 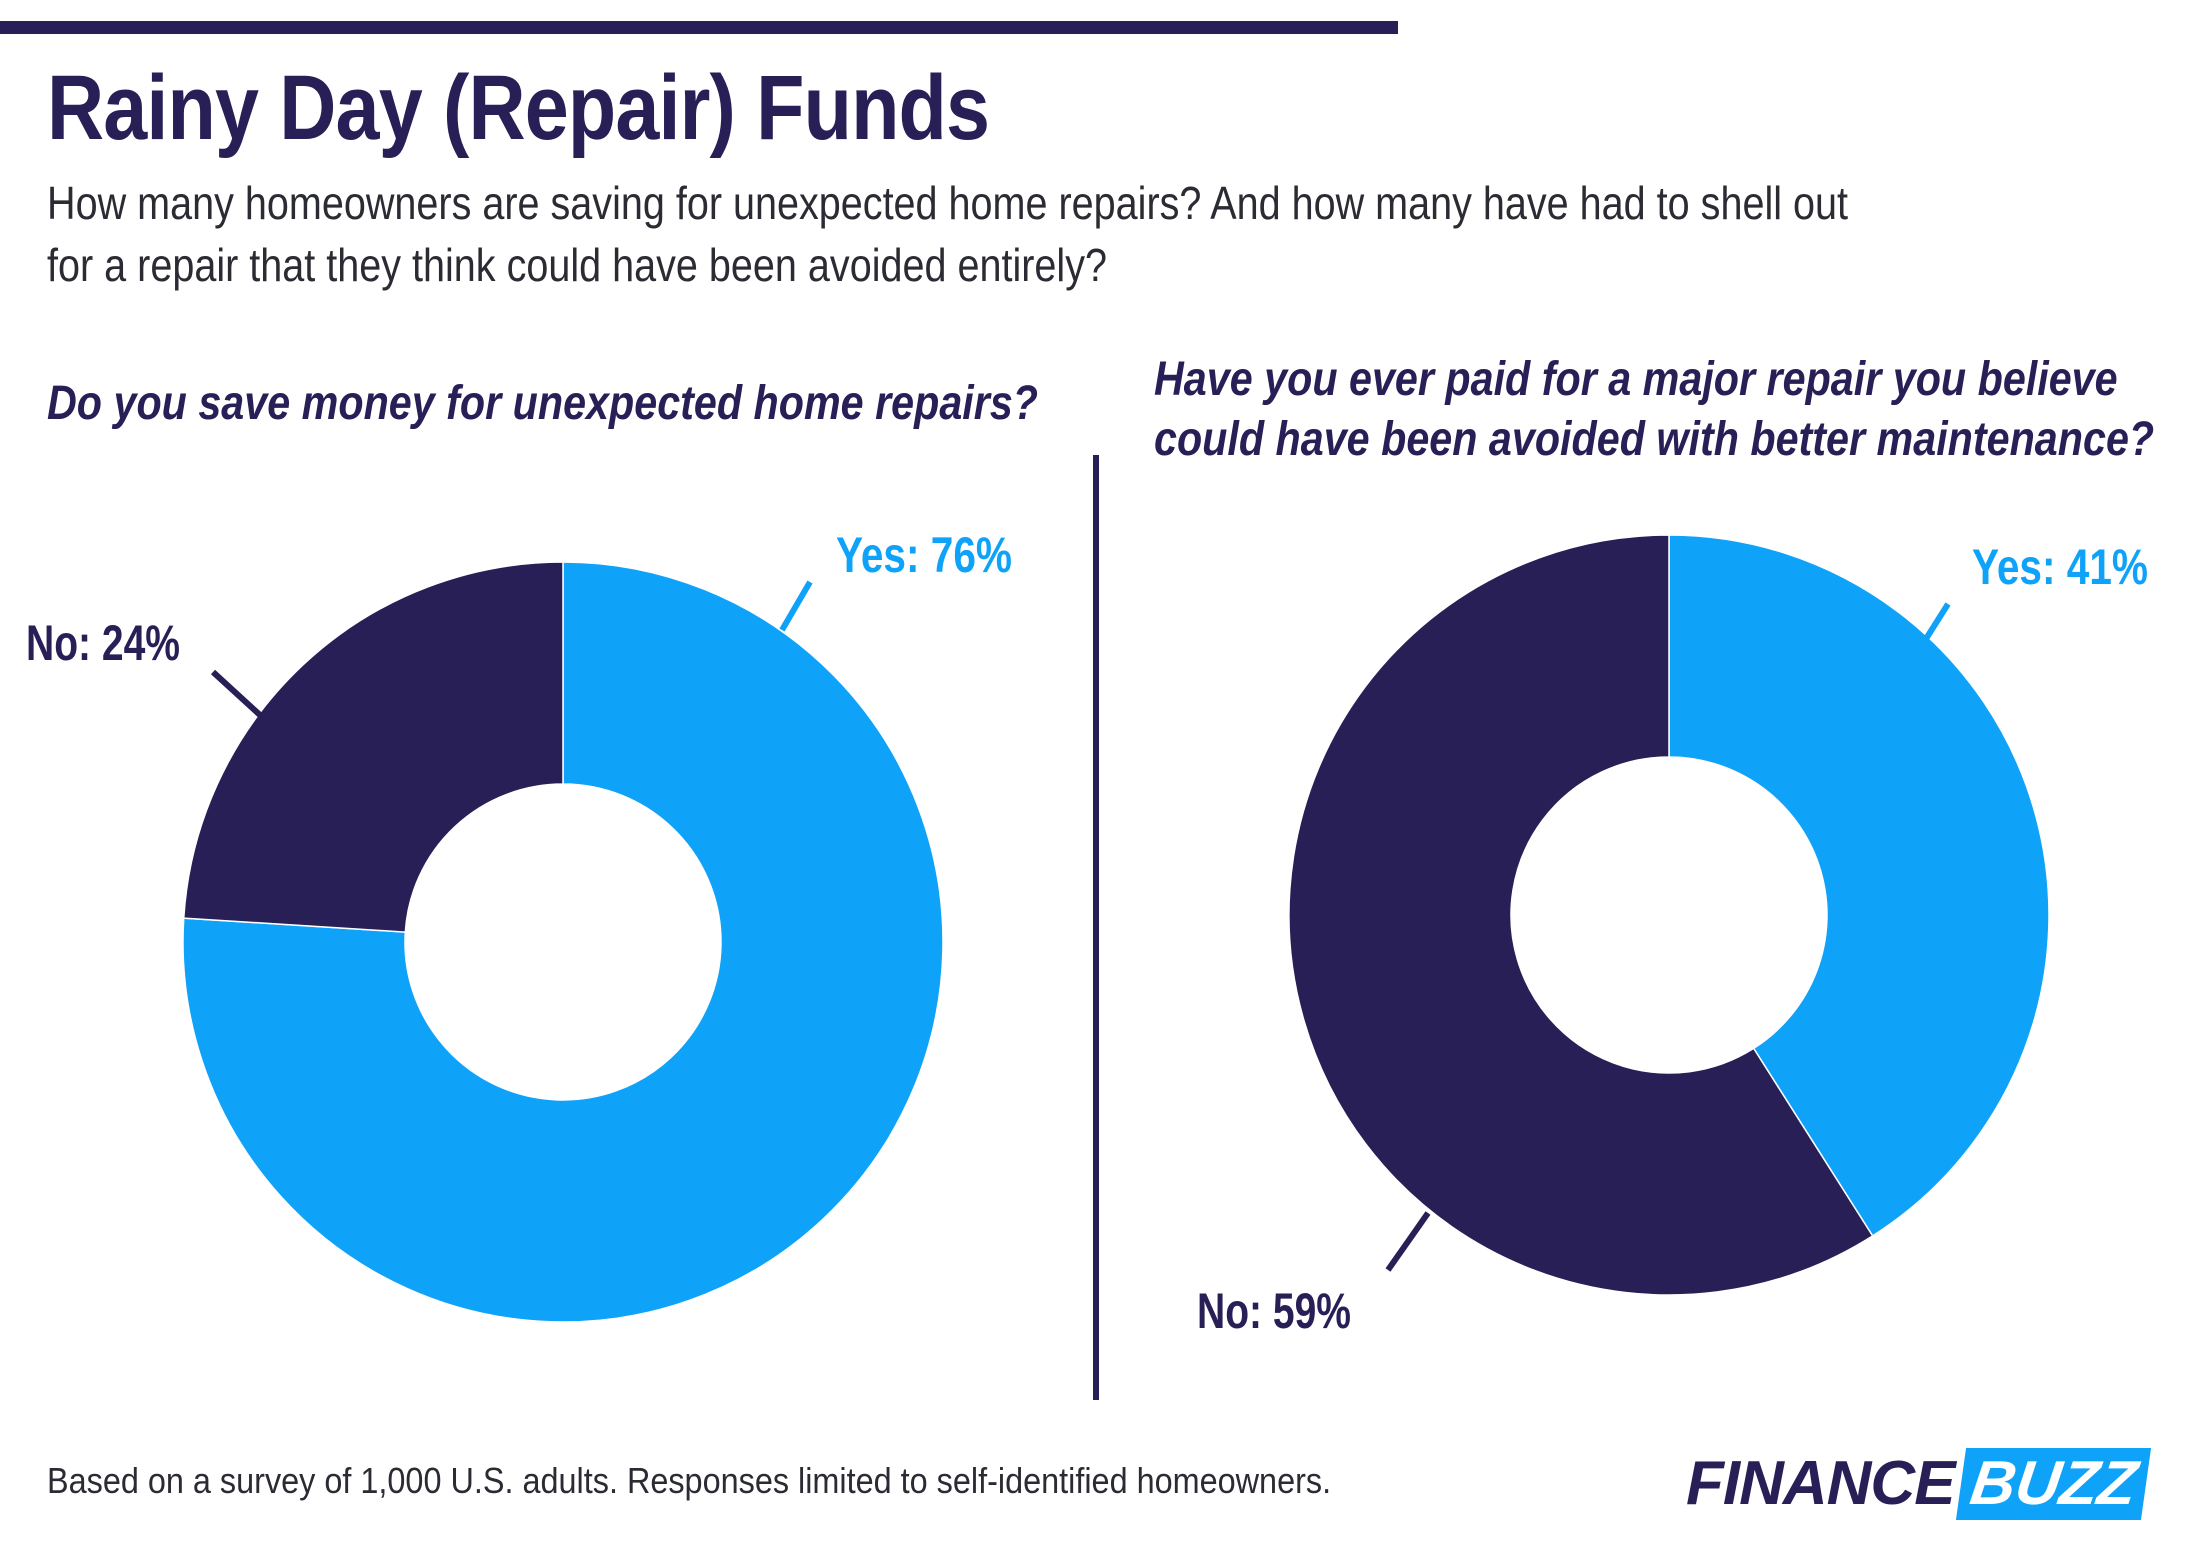 What do you see at coordinates (1581, 915) in the screenshot?
I see `chart-2-slice-no` at bounding box center [1581, 915].